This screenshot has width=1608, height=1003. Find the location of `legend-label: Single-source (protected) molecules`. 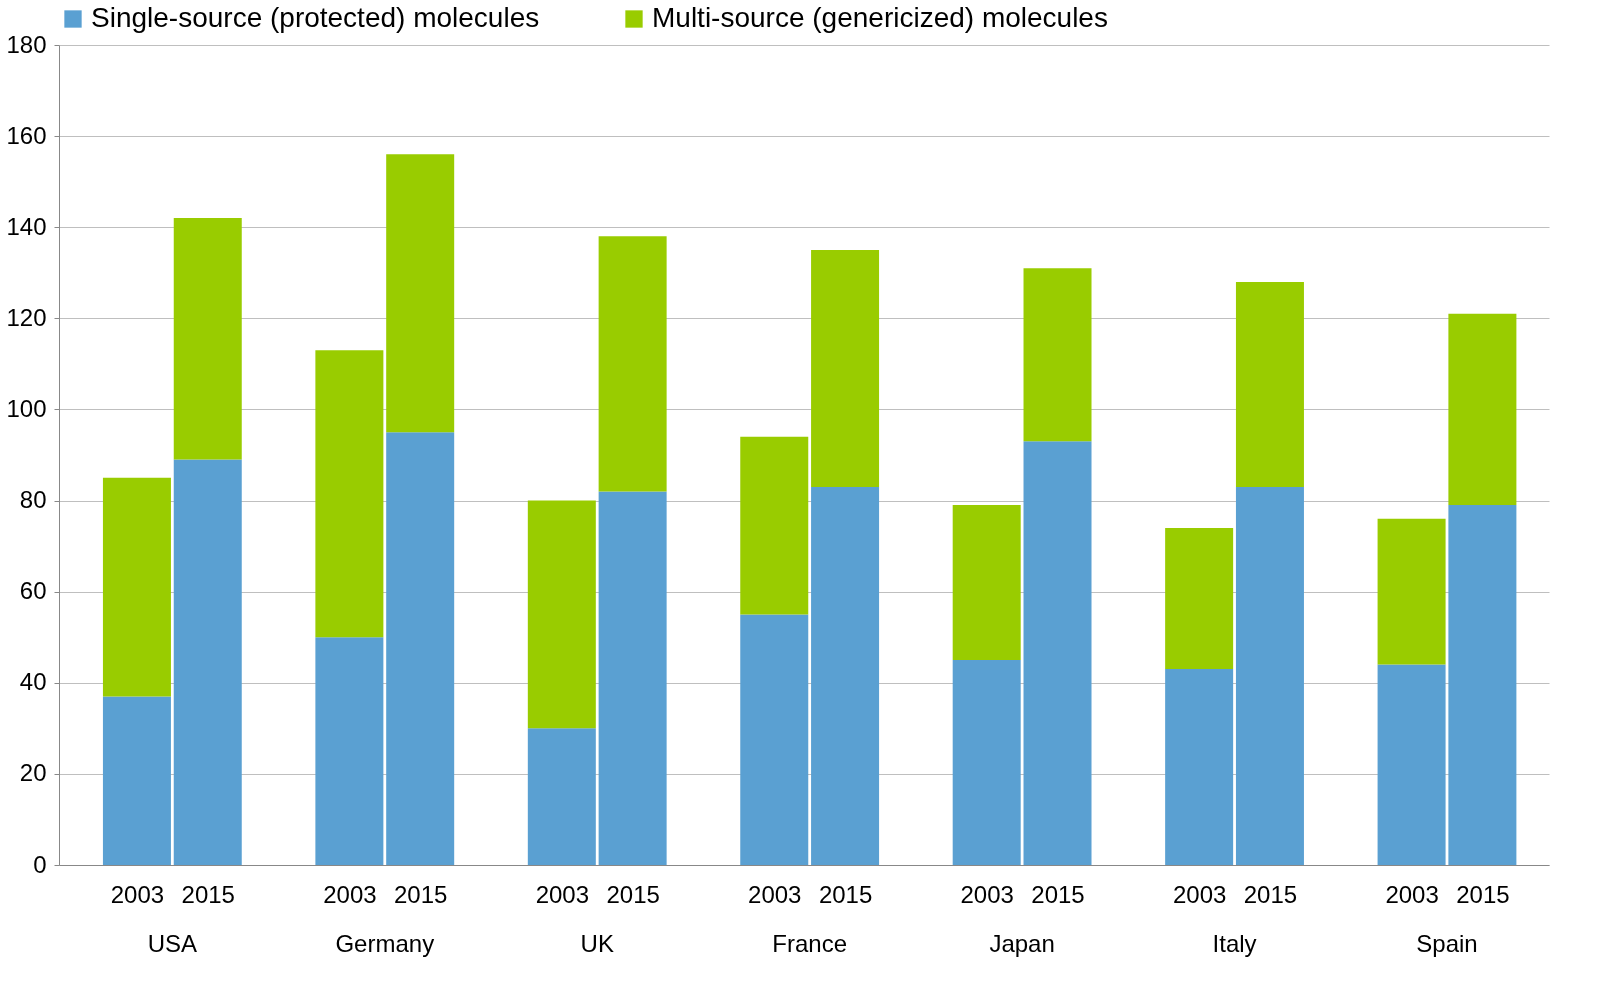

legend-label: Single-source (protected) molecules is located at coordinates (315, 17).